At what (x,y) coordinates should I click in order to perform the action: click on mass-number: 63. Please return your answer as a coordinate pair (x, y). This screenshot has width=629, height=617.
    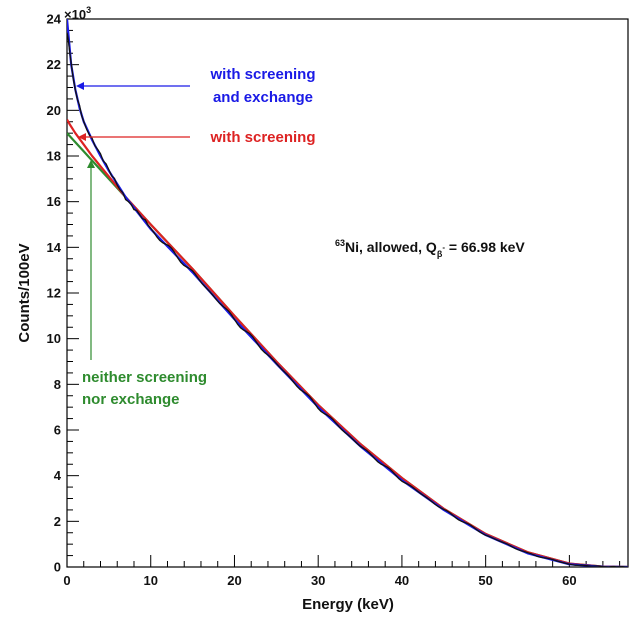
    Looking at the image, I should click on (340, 243).